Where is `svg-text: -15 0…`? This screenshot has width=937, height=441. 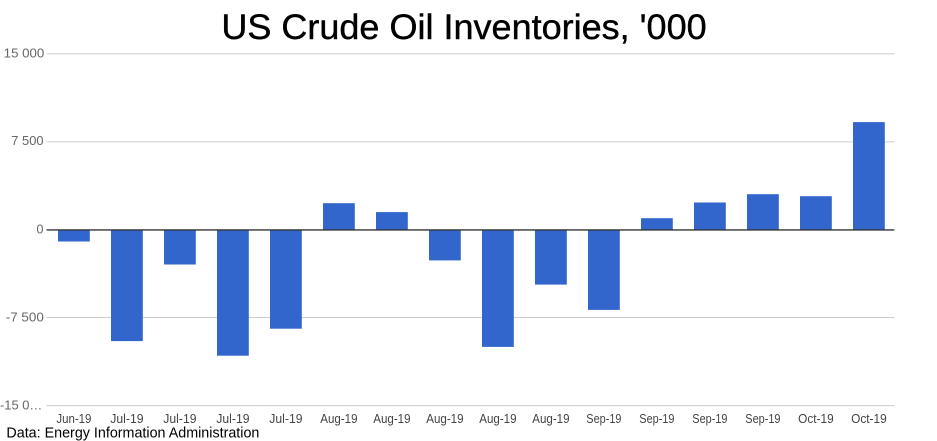 svg-text: -15 0… is located at coordinates (21, 406).